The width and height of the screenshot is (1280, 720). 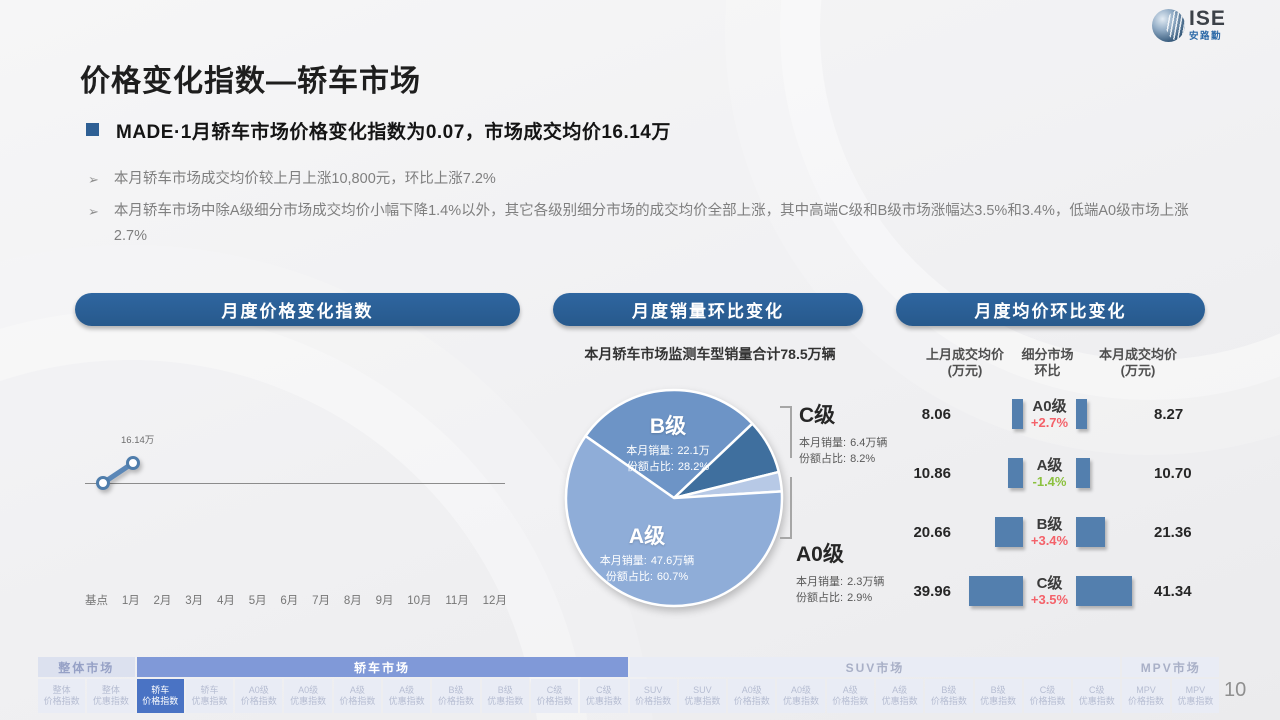 What do you see at coordinates (1047, 363) in the screenshot?
I see `column-header-segment-mom: 细分市场 环比` at bounding box center [1047, 363].